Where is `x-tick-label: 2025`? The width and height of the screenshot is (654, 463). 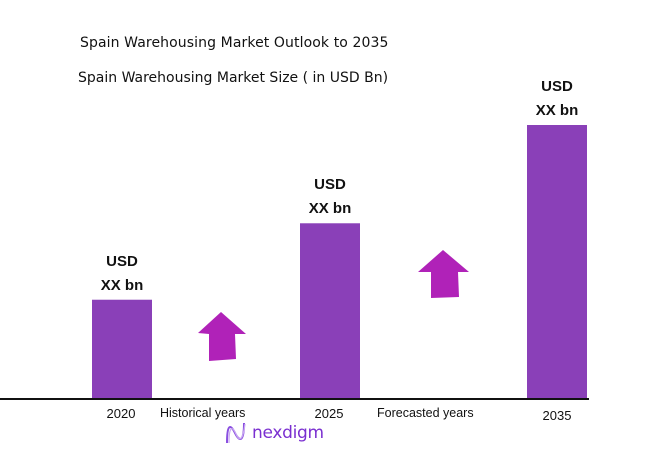
x-tick-label: 2025 is located at coordinates (329, 413).